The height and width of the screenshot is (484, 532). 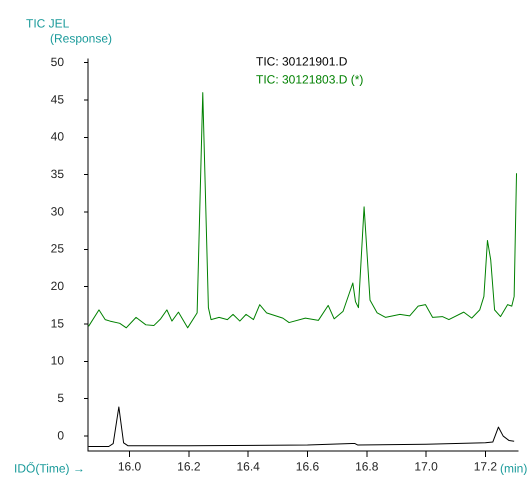 What do you see at coordinates (57, 137) in the screenshot?
I see `y-tick-label: 40` at bounding box center [57, 137].